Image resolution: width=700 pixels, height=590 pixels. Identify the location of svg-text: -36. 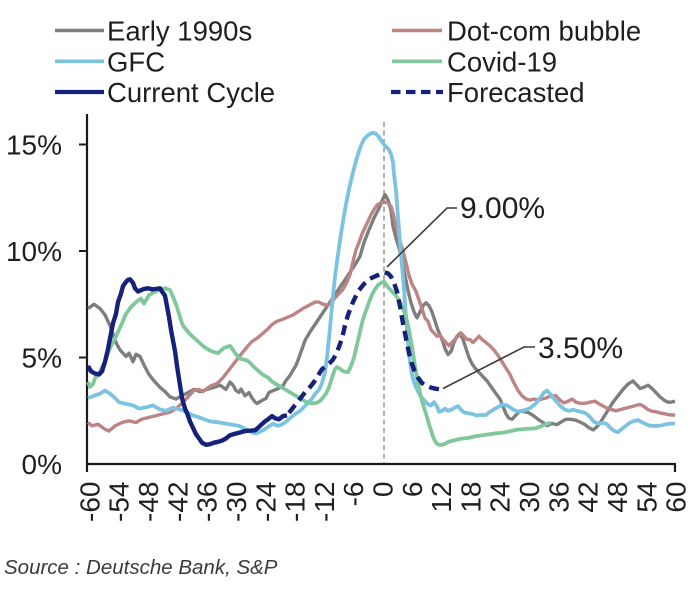
(207, 502).